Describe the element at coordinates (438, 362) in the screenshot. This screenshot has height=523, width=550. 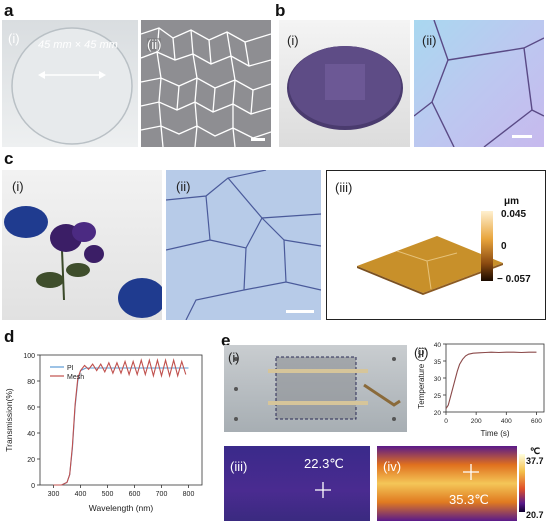
I see `y-tick-label: 35` at that location.